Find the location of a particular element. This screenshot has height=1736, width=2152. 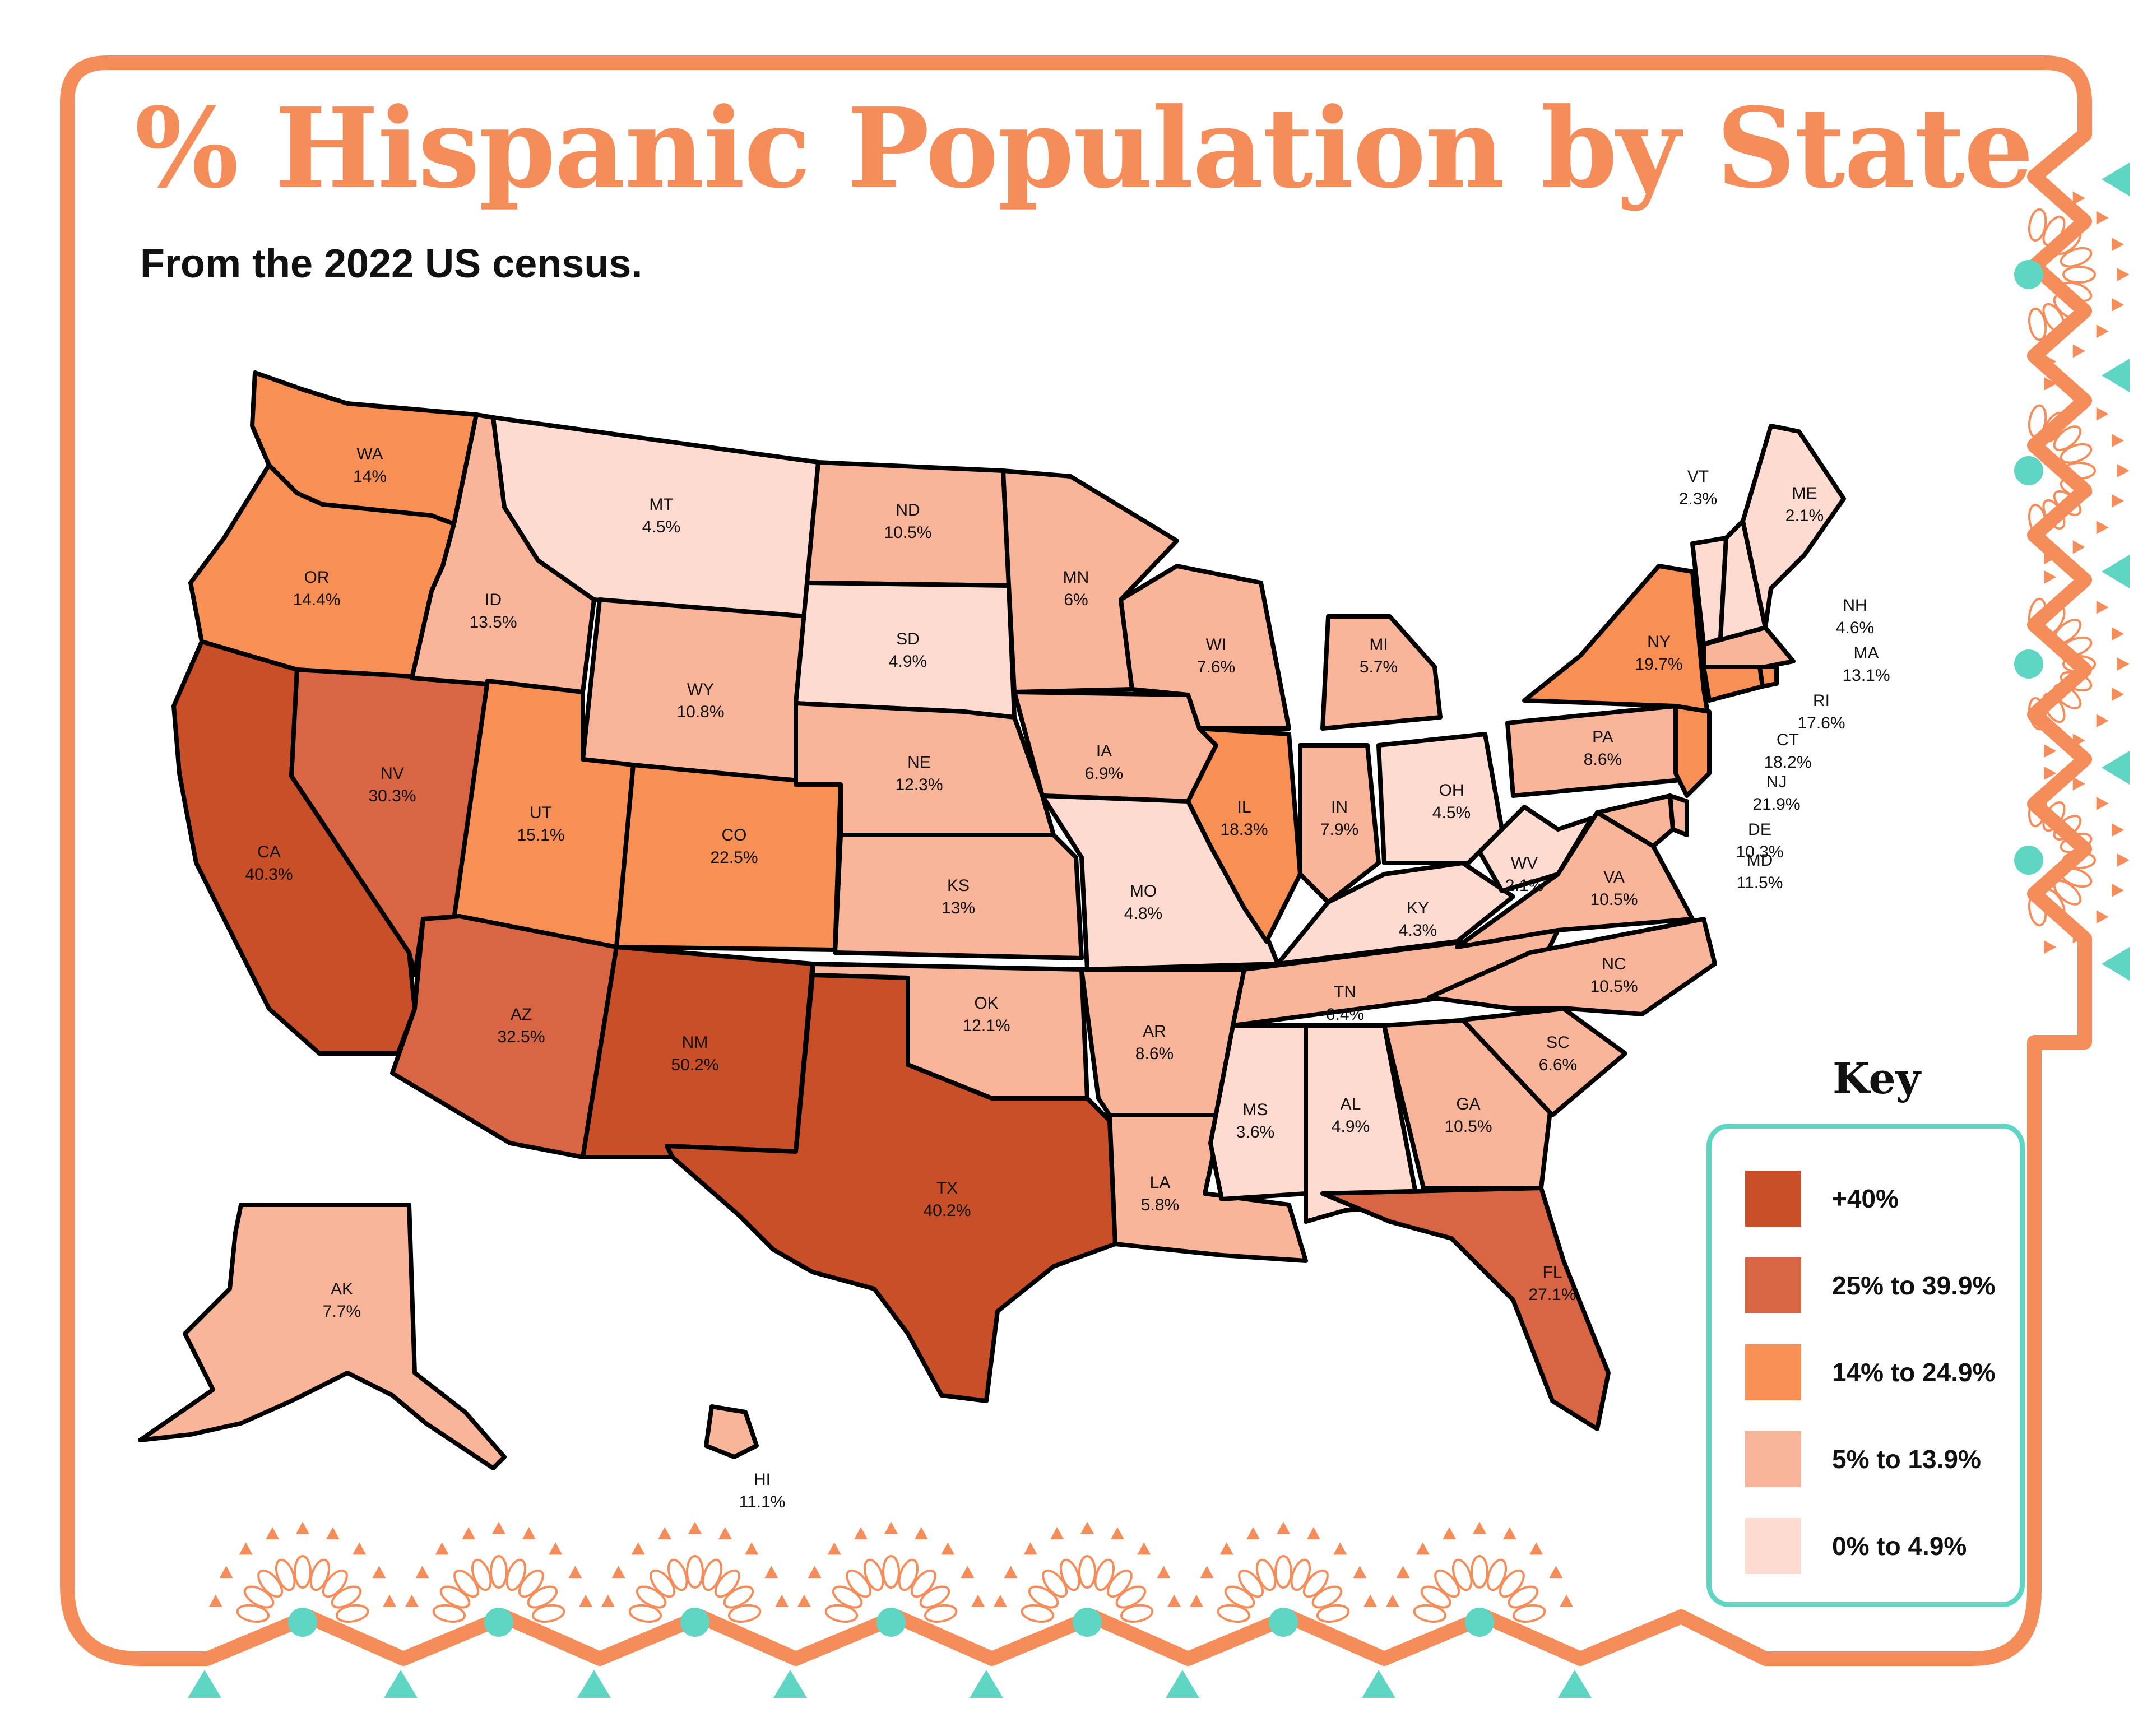

state-value-pa: 8.6% is located at coordinates (1603, 759).